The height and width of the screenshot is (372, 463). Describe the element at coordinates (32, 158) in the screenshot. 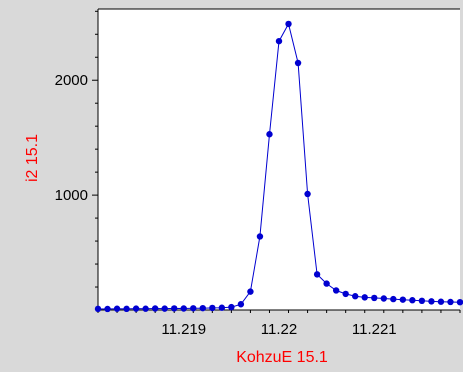

I see `y-axis-title: i2 15.1` at that location.